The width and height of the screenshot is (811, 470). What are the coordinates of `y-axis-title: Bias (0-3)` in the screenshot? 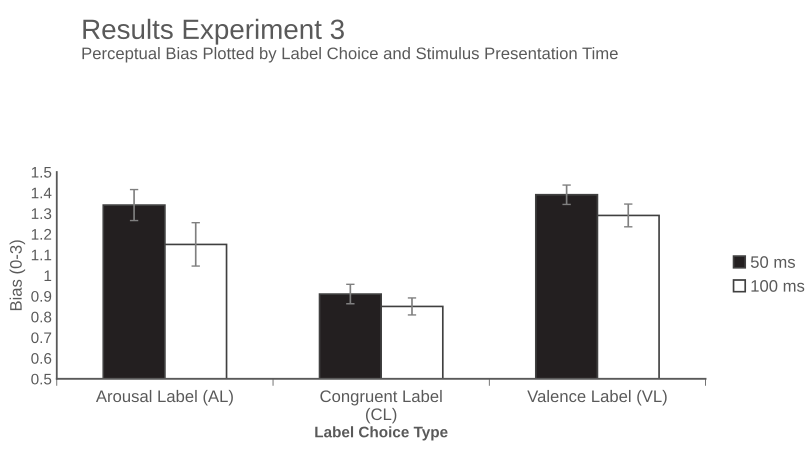 It's located at (18, 275).